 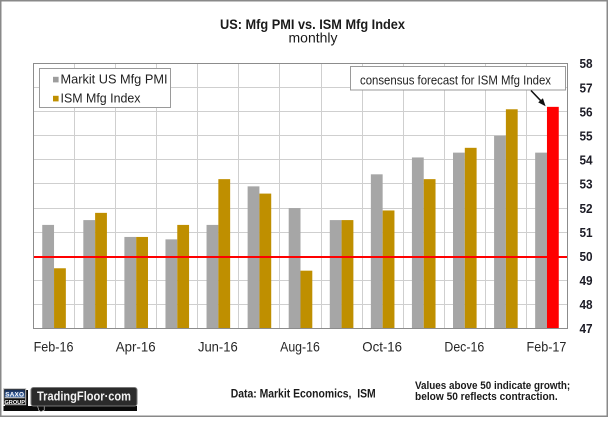 I want to click on svg-text: 55, so click(x=586, y=136).